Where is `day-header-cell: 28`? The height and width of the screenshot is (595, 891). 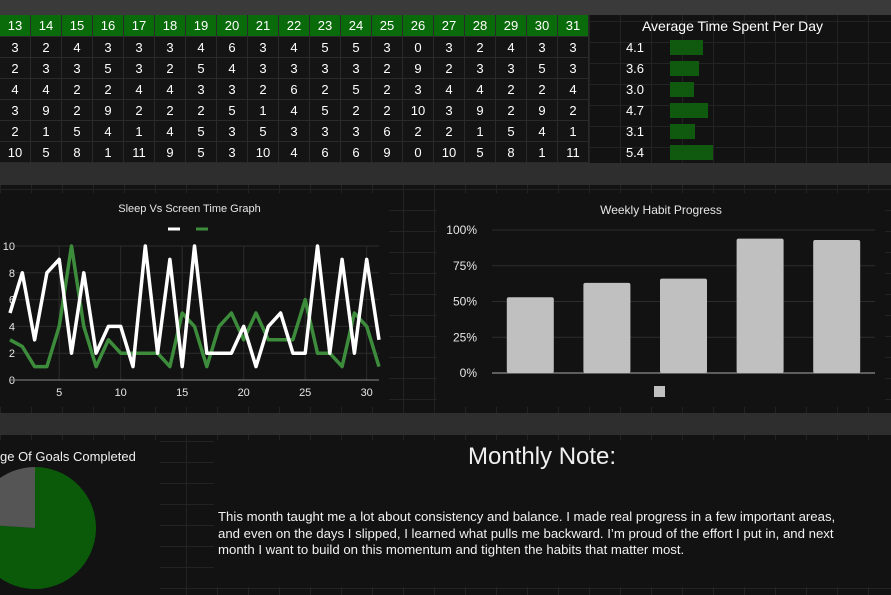
day-header-cell: 28 is located at coordinates (480, 26).